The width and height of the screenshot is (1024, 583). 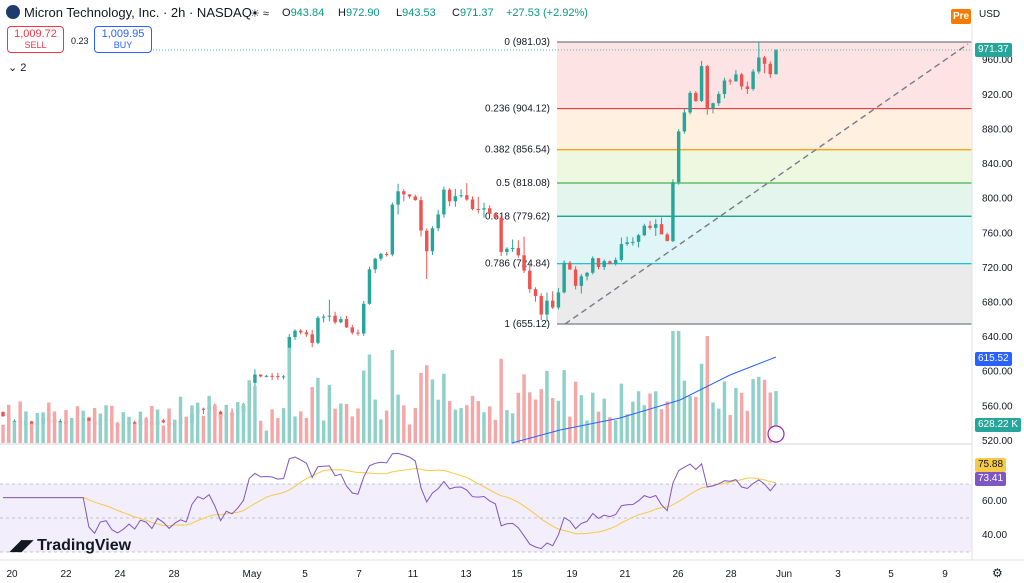 I want to click on tradingview-logo: ◢◤ TradingView, so click(x=70, y=545).